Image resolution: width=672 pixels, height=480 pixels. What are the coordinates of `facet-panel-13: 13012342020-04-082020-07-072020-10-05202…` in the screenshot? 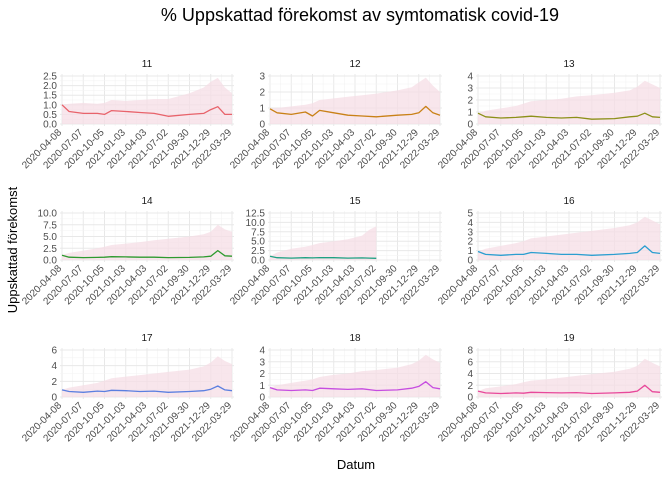 It's located at (549, 115).